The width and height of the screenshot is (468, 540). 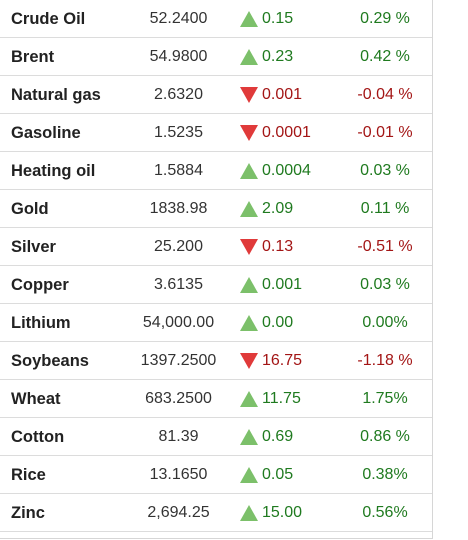 I want to click on commodity-name: Wheat, so click(x=36, y=399).